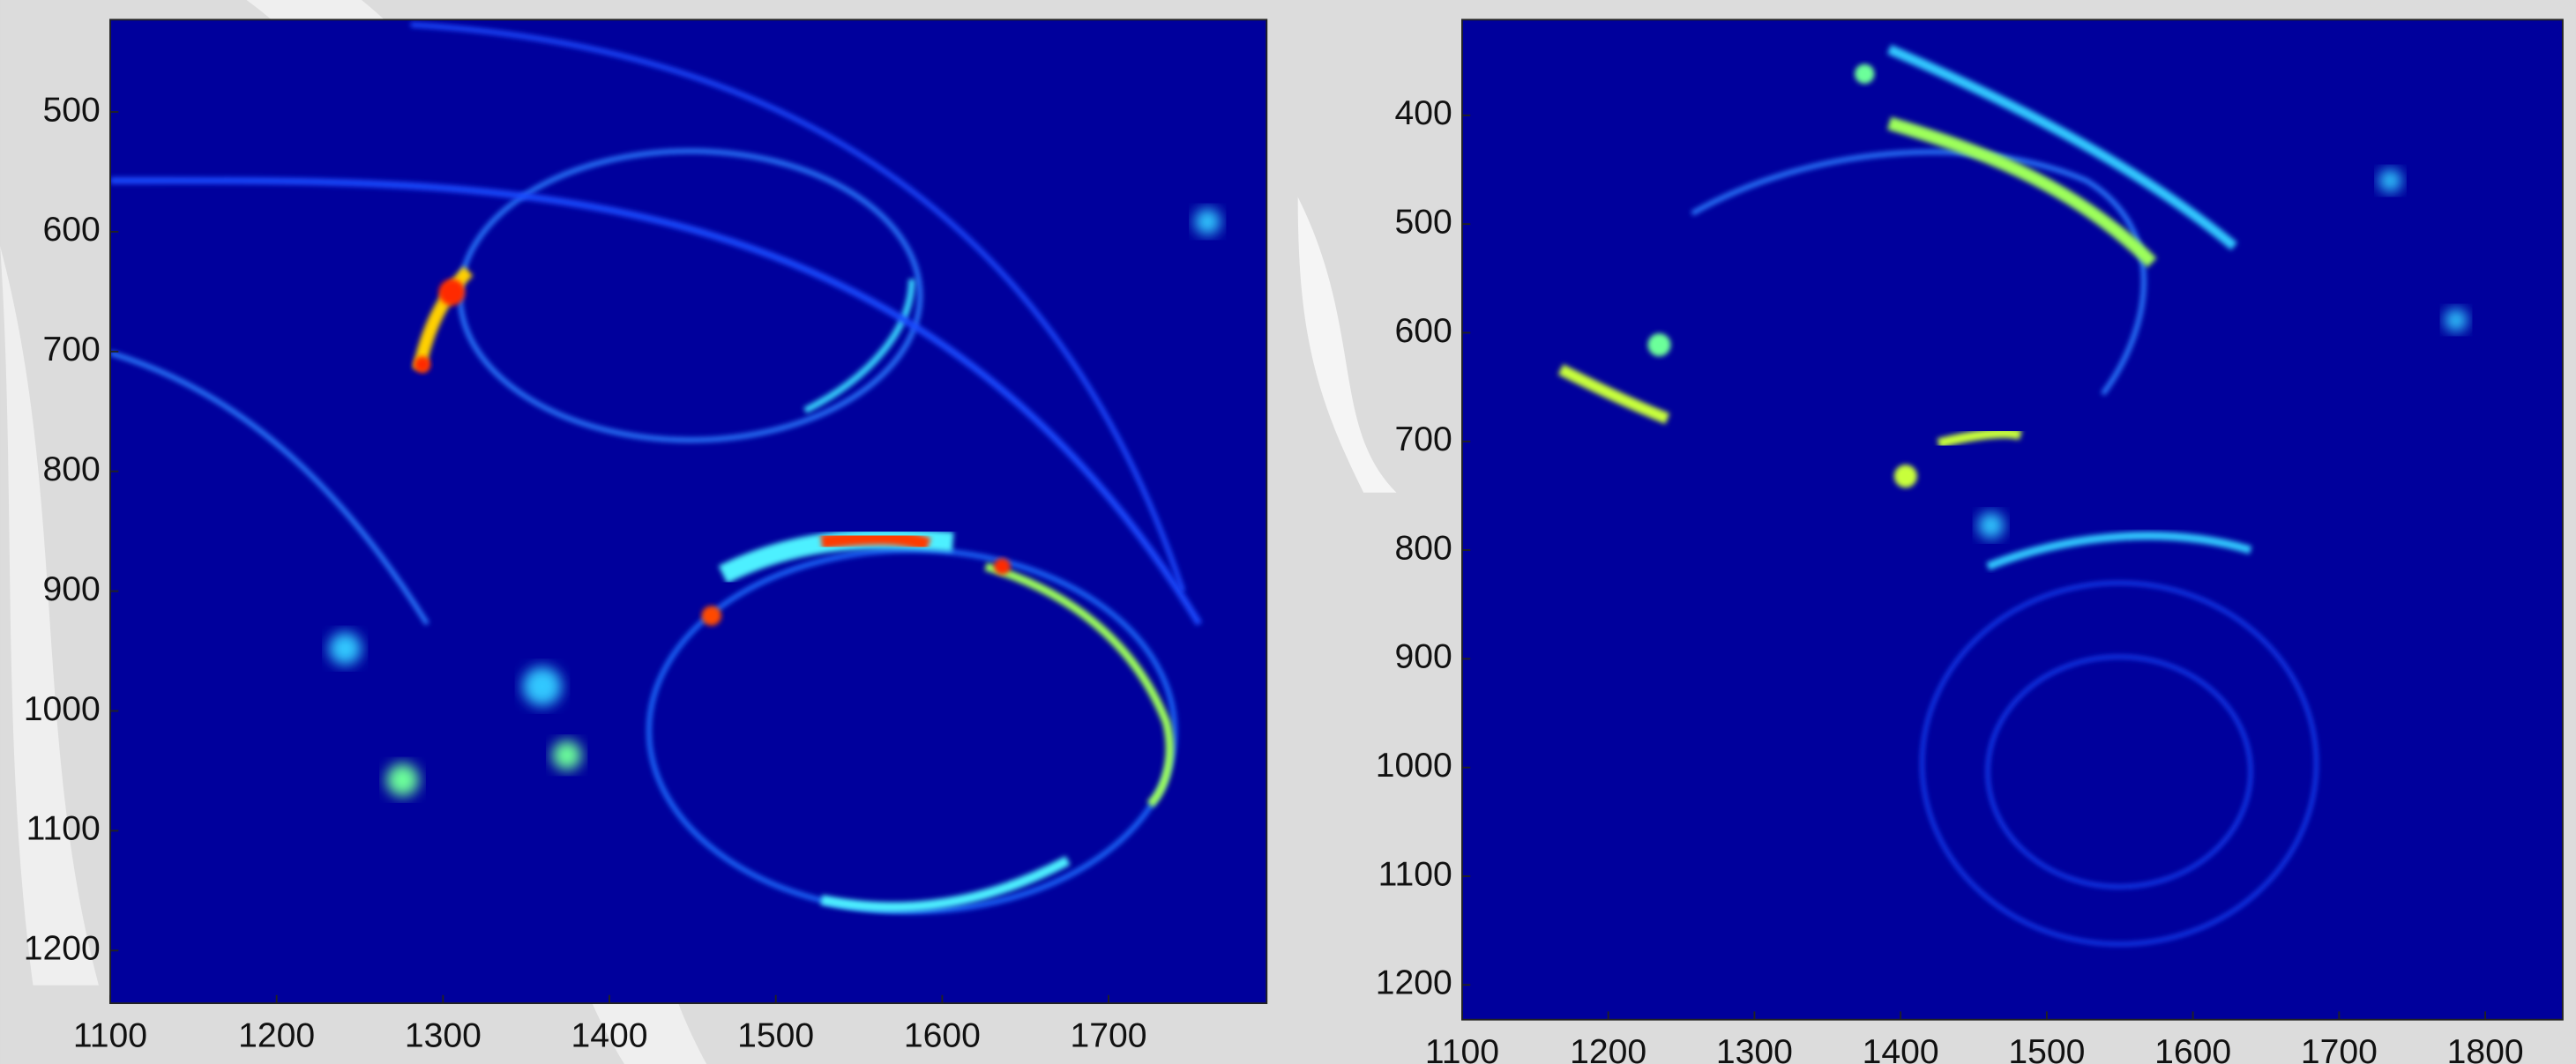 This screenshot has width=2576, height=1064. What do you see at coordinates (1423, 113) in the screenshot?
I see `y-tick-label: 400` at bounding box center [1423, 113].